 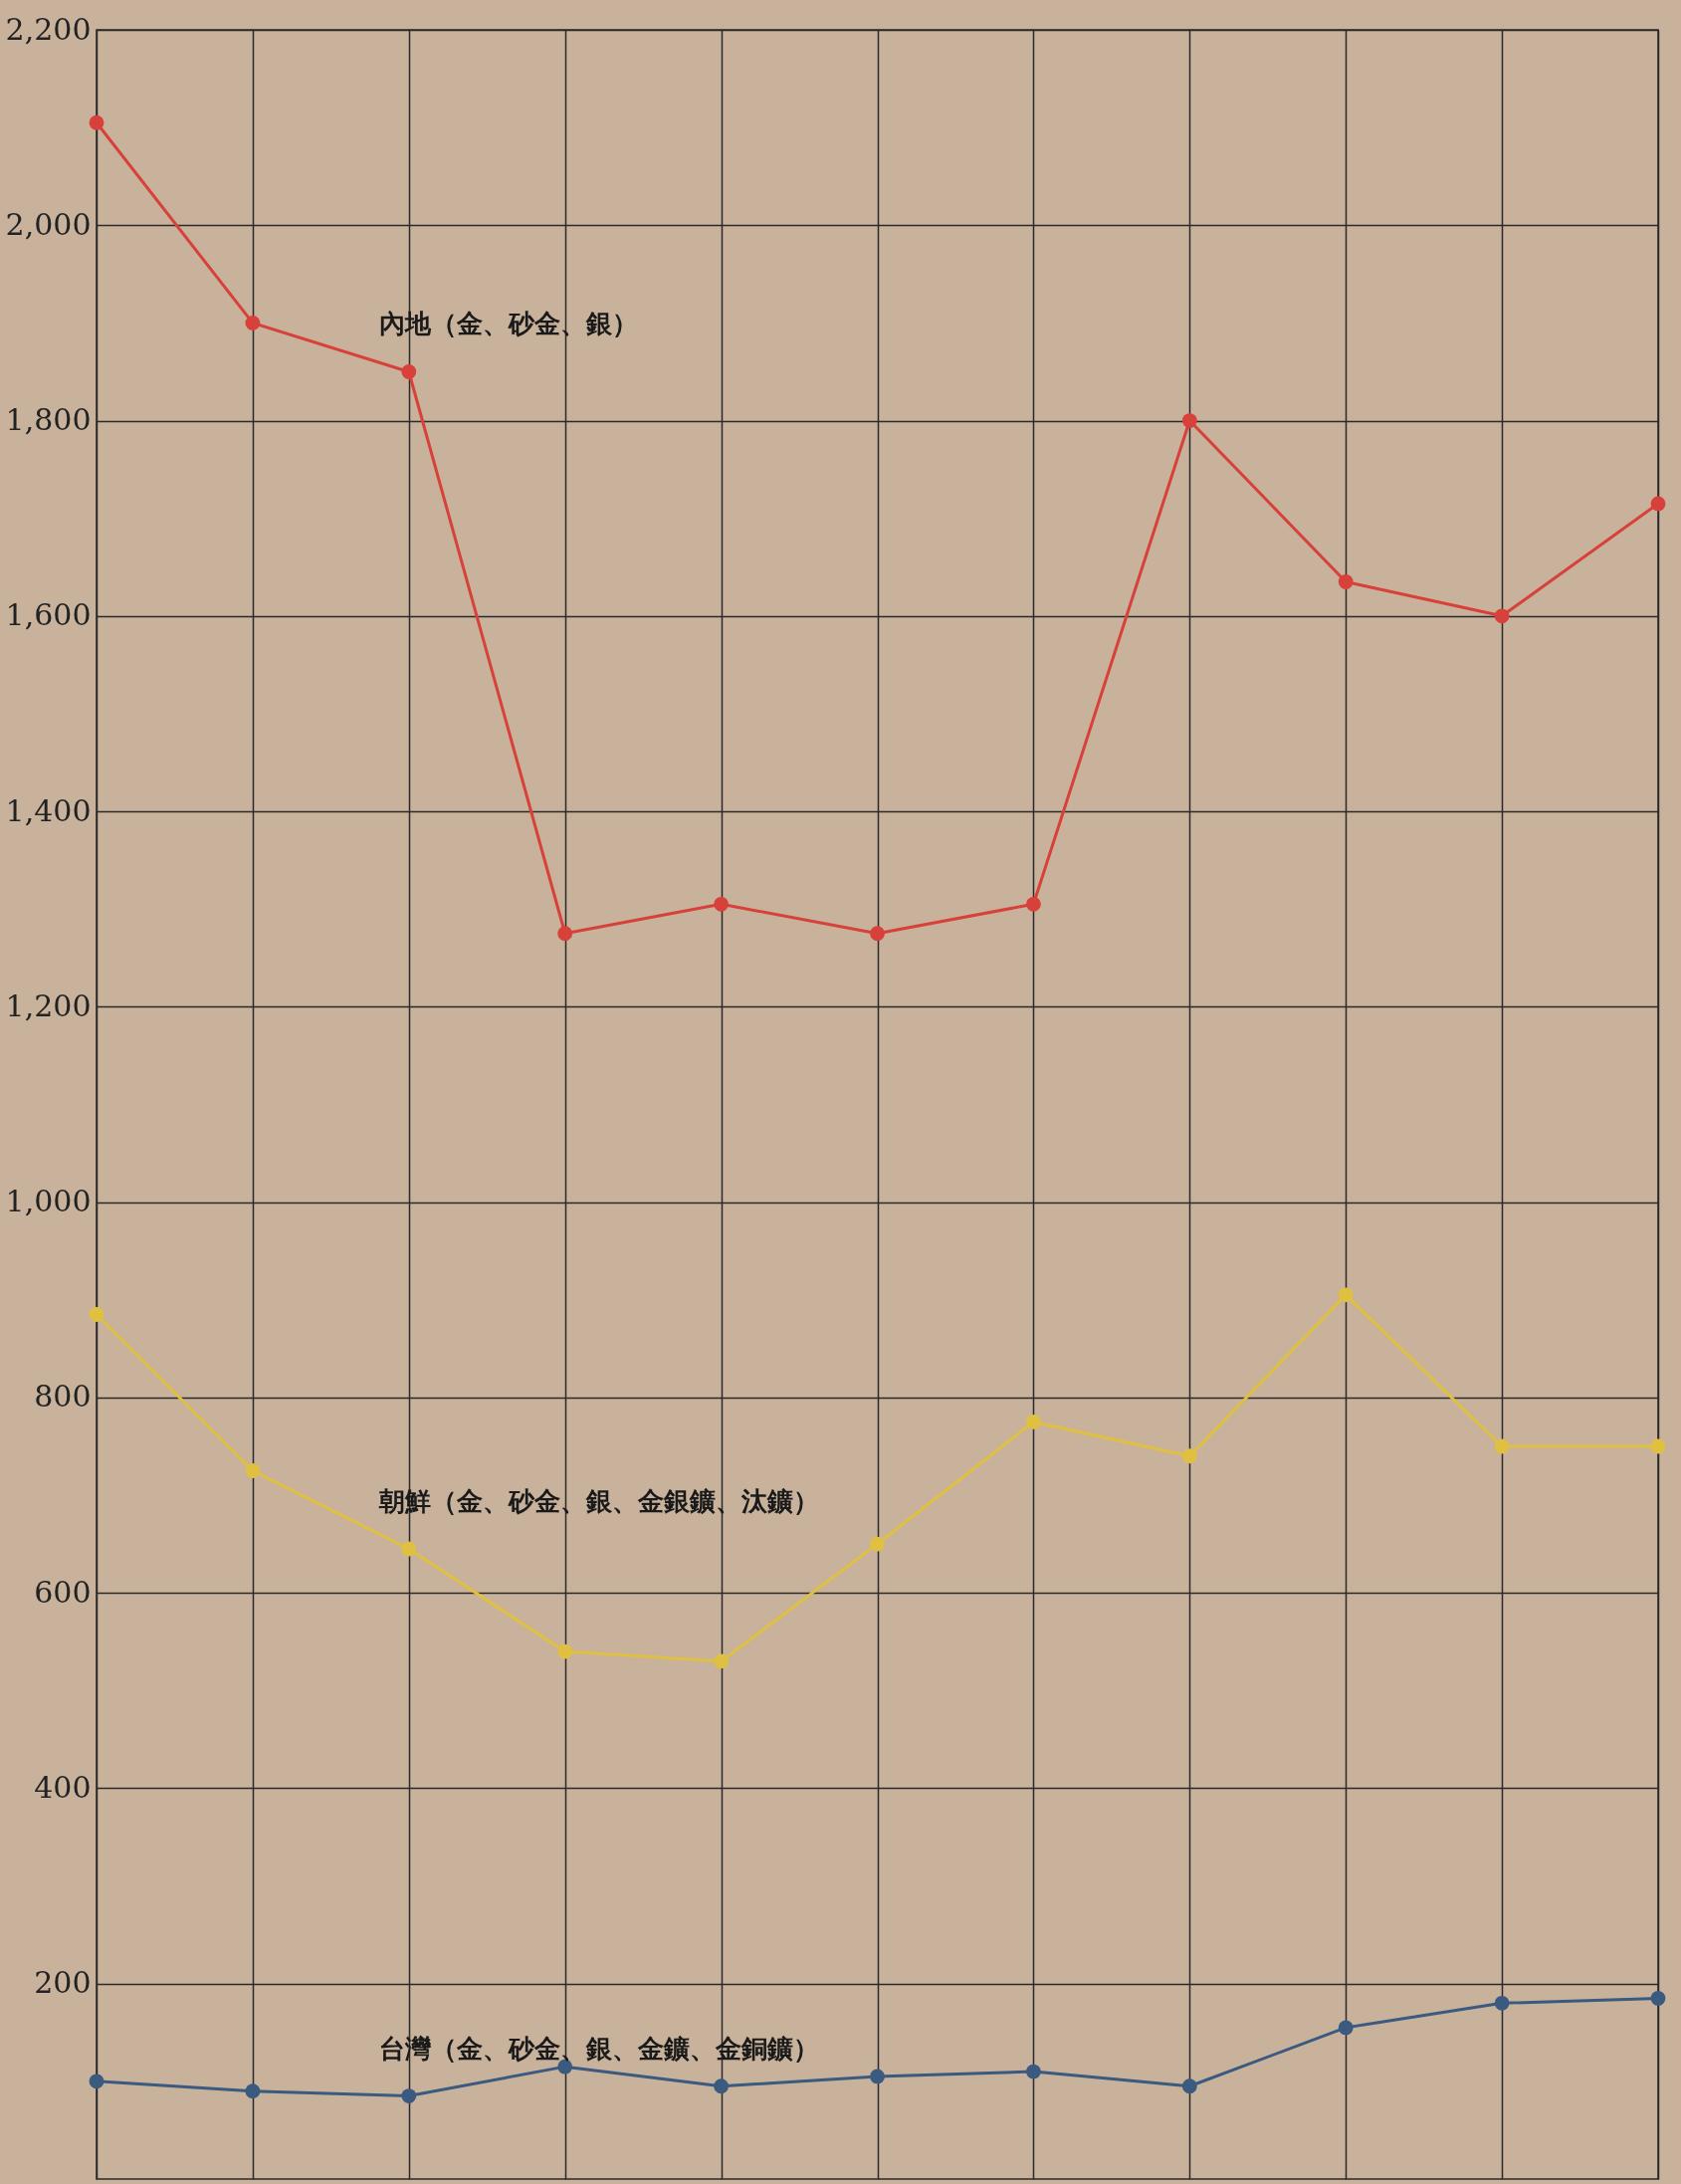 I want to click on y-tick-label: 1,200, so click(x=49, y=1005).